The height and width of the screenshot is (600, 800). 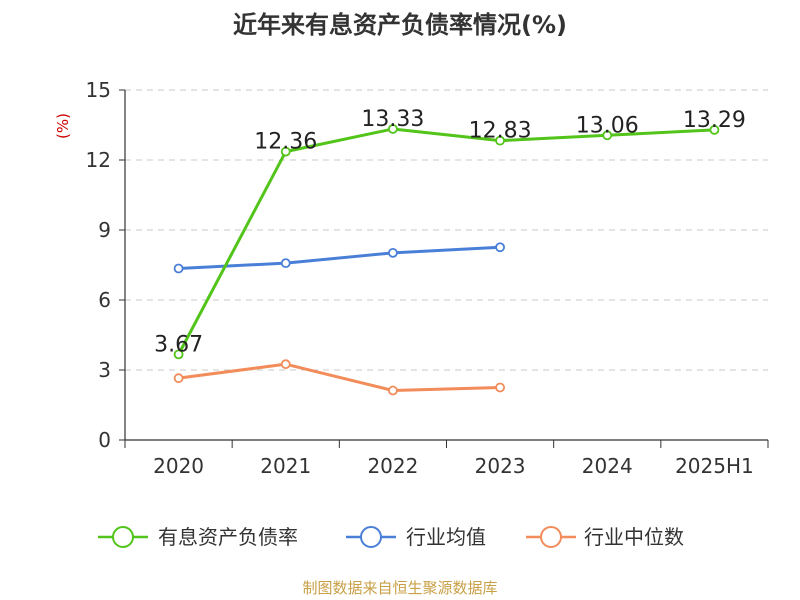 What do you see at coordinates (500, 131) in the screenshot?
I see `data-label: 12.83` at bounding box center [500, 131].